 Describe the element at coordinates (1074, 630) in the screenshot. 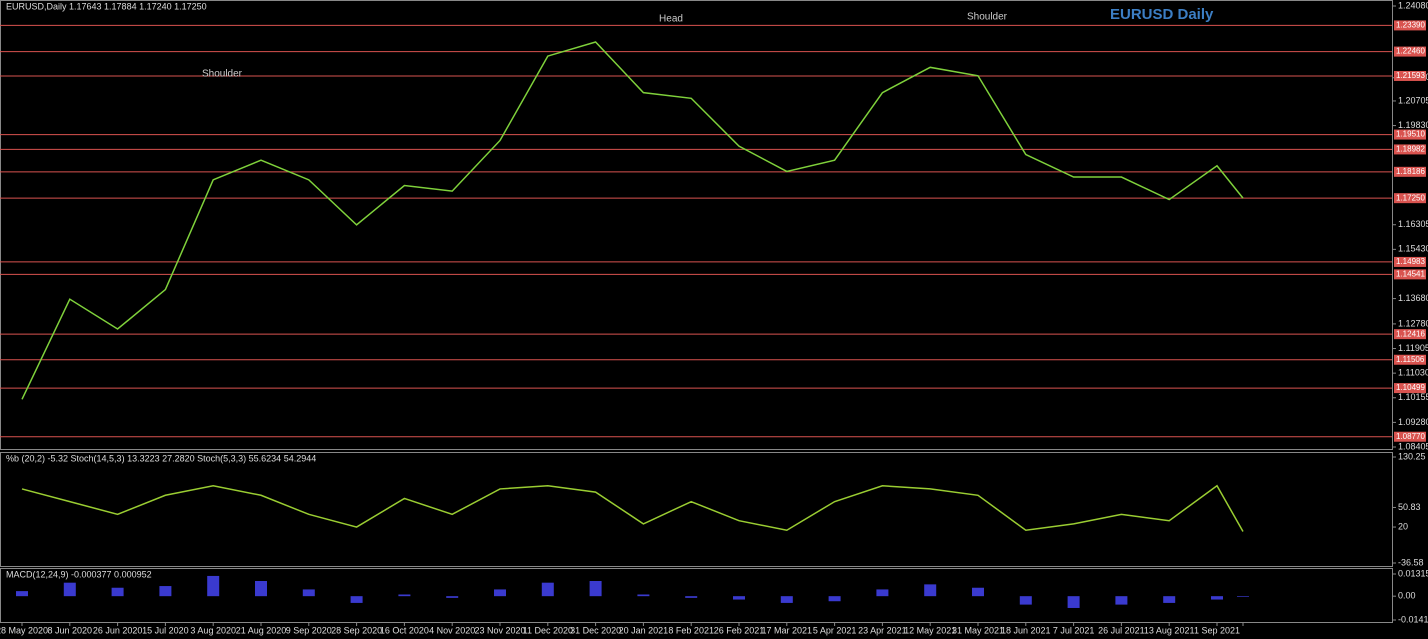

I see `x-tick-label: 7 Jul 2021` at that location.